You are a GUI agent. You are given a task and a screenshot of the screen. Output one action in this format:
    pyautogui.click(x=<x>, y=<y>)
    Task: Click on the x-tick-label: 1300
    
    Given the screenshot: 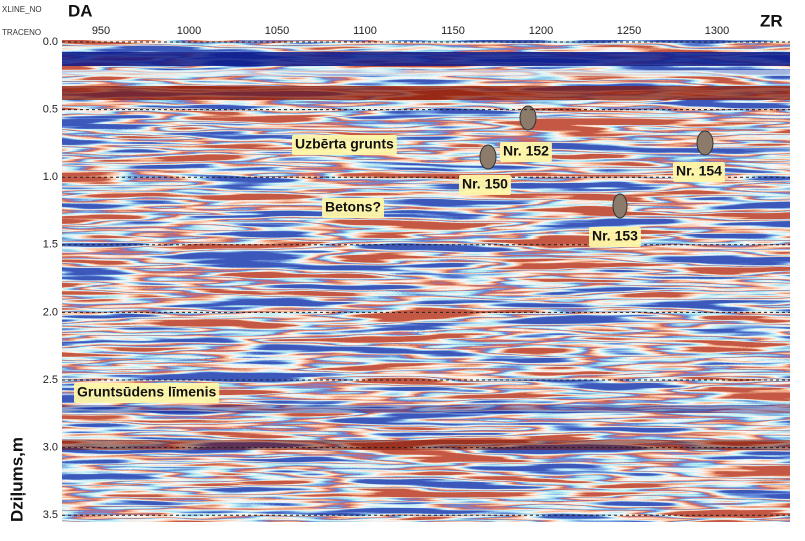 What is the action you would take?
    pyautogui.click(x=717, y=31)
    